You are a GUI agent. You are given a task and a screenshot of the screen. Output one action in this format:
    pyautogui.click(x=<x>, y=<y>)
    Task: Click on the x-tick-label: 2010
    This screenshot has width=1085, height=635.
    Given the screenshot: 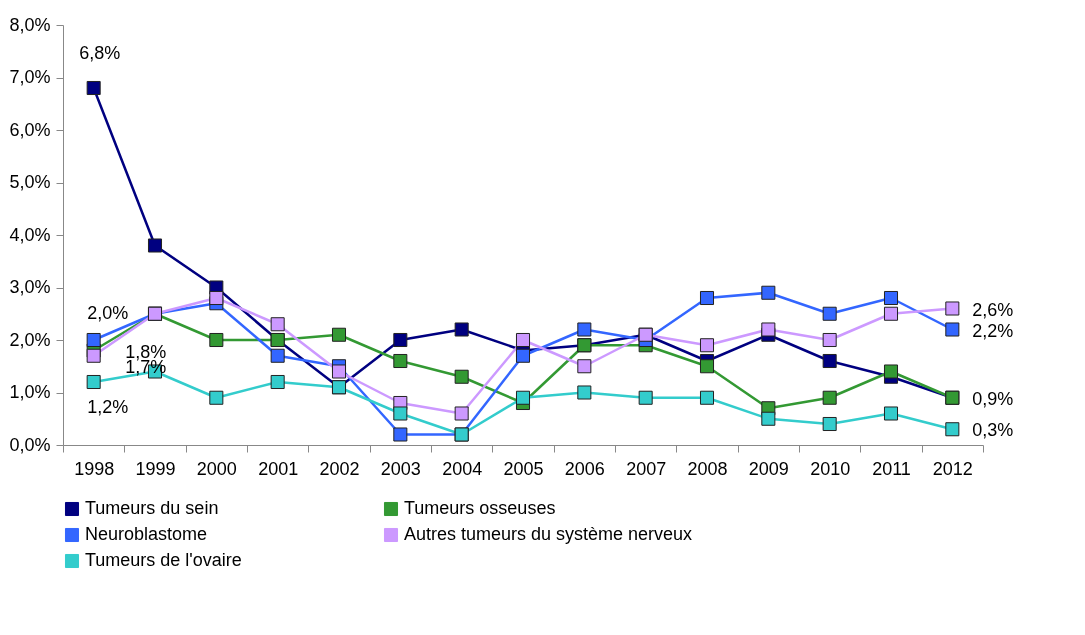 What is the action you would take?
    pyautogui.click(x=830, y=468)
    